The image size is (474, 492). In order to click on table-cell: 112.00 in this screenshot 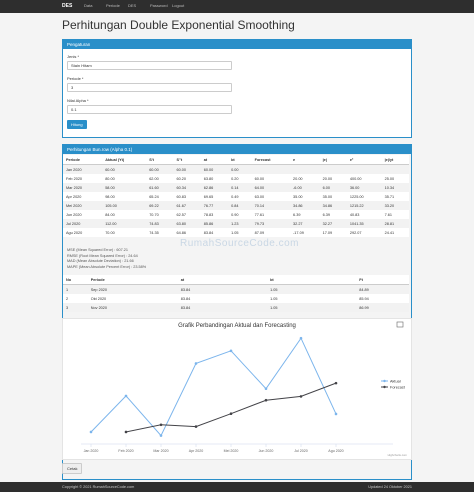, I will do `click(124, 223)`.